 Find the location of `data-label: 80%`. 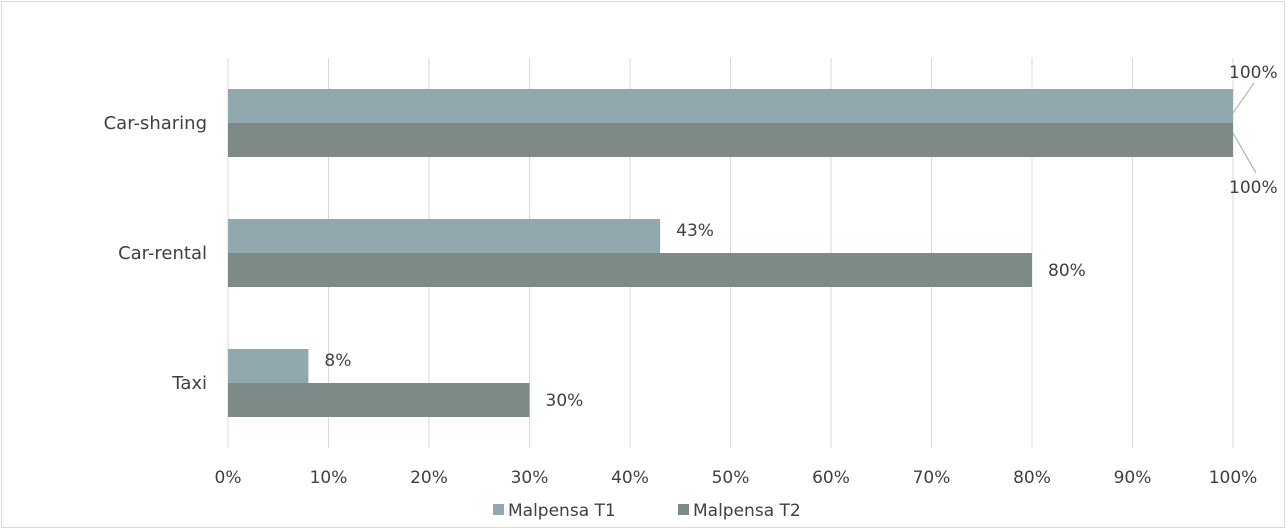

data-label: 80% is located at coordinates (1067, 271).